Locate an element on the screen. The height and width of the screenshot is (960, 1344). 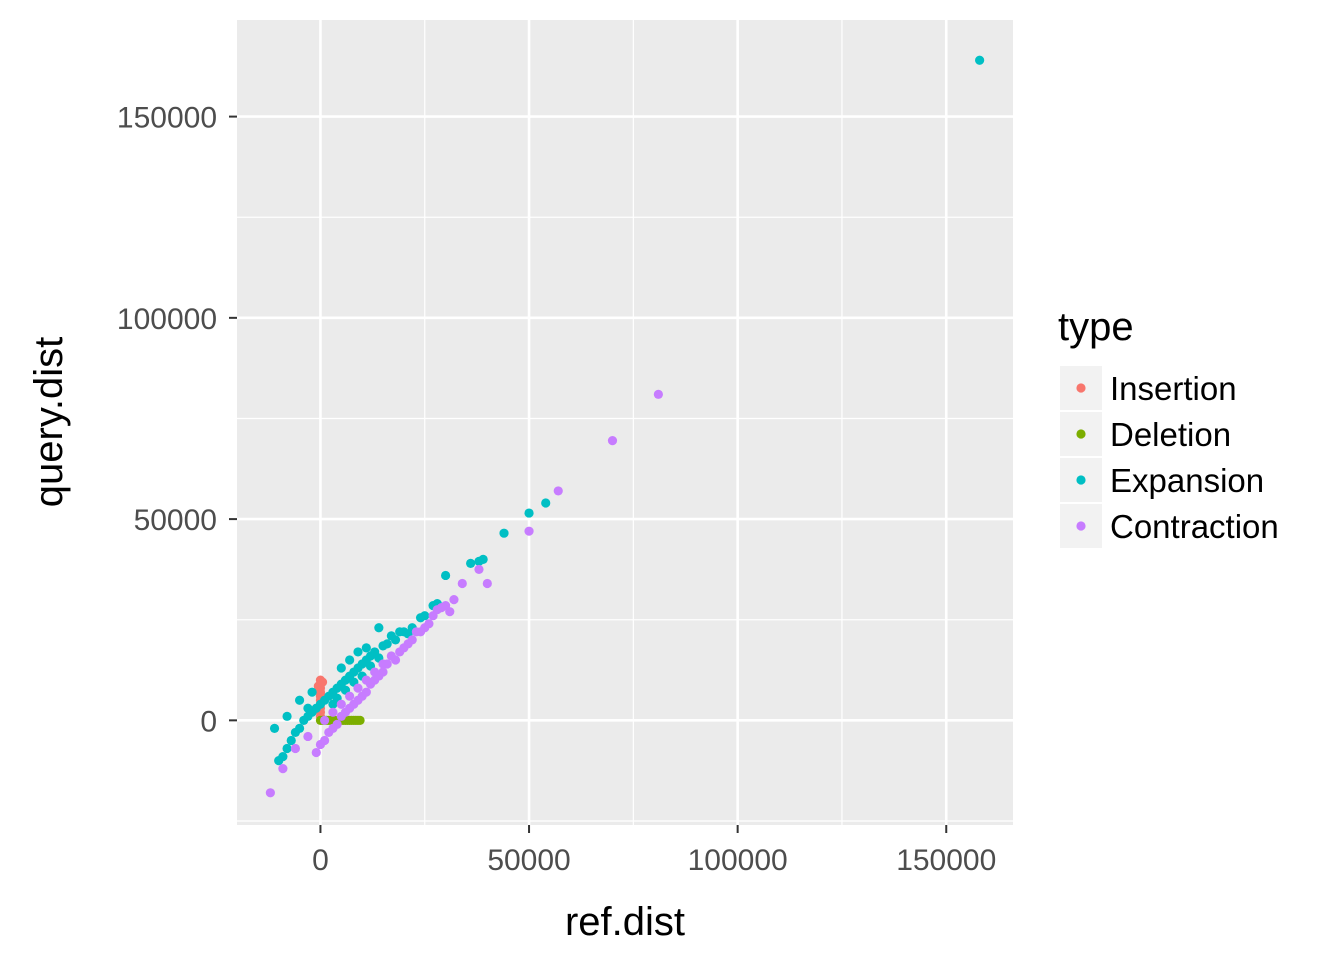
y-axis-title: query.dist is located at coordinates (49, 422).